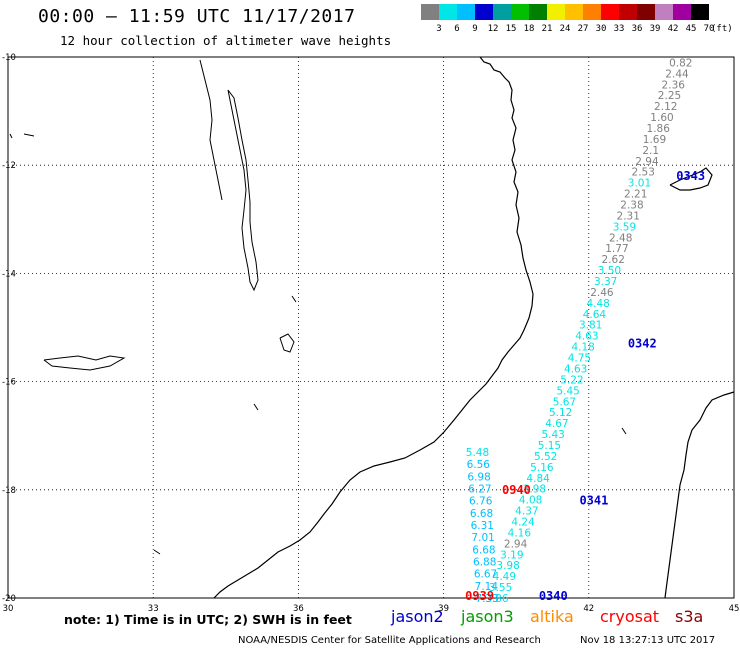 Image resolution: width=740 pixels, height=650 pixels. Describe the element at coordinates (690, 176) in the screenshot. I see `pass-time-label: 0343` at that location.